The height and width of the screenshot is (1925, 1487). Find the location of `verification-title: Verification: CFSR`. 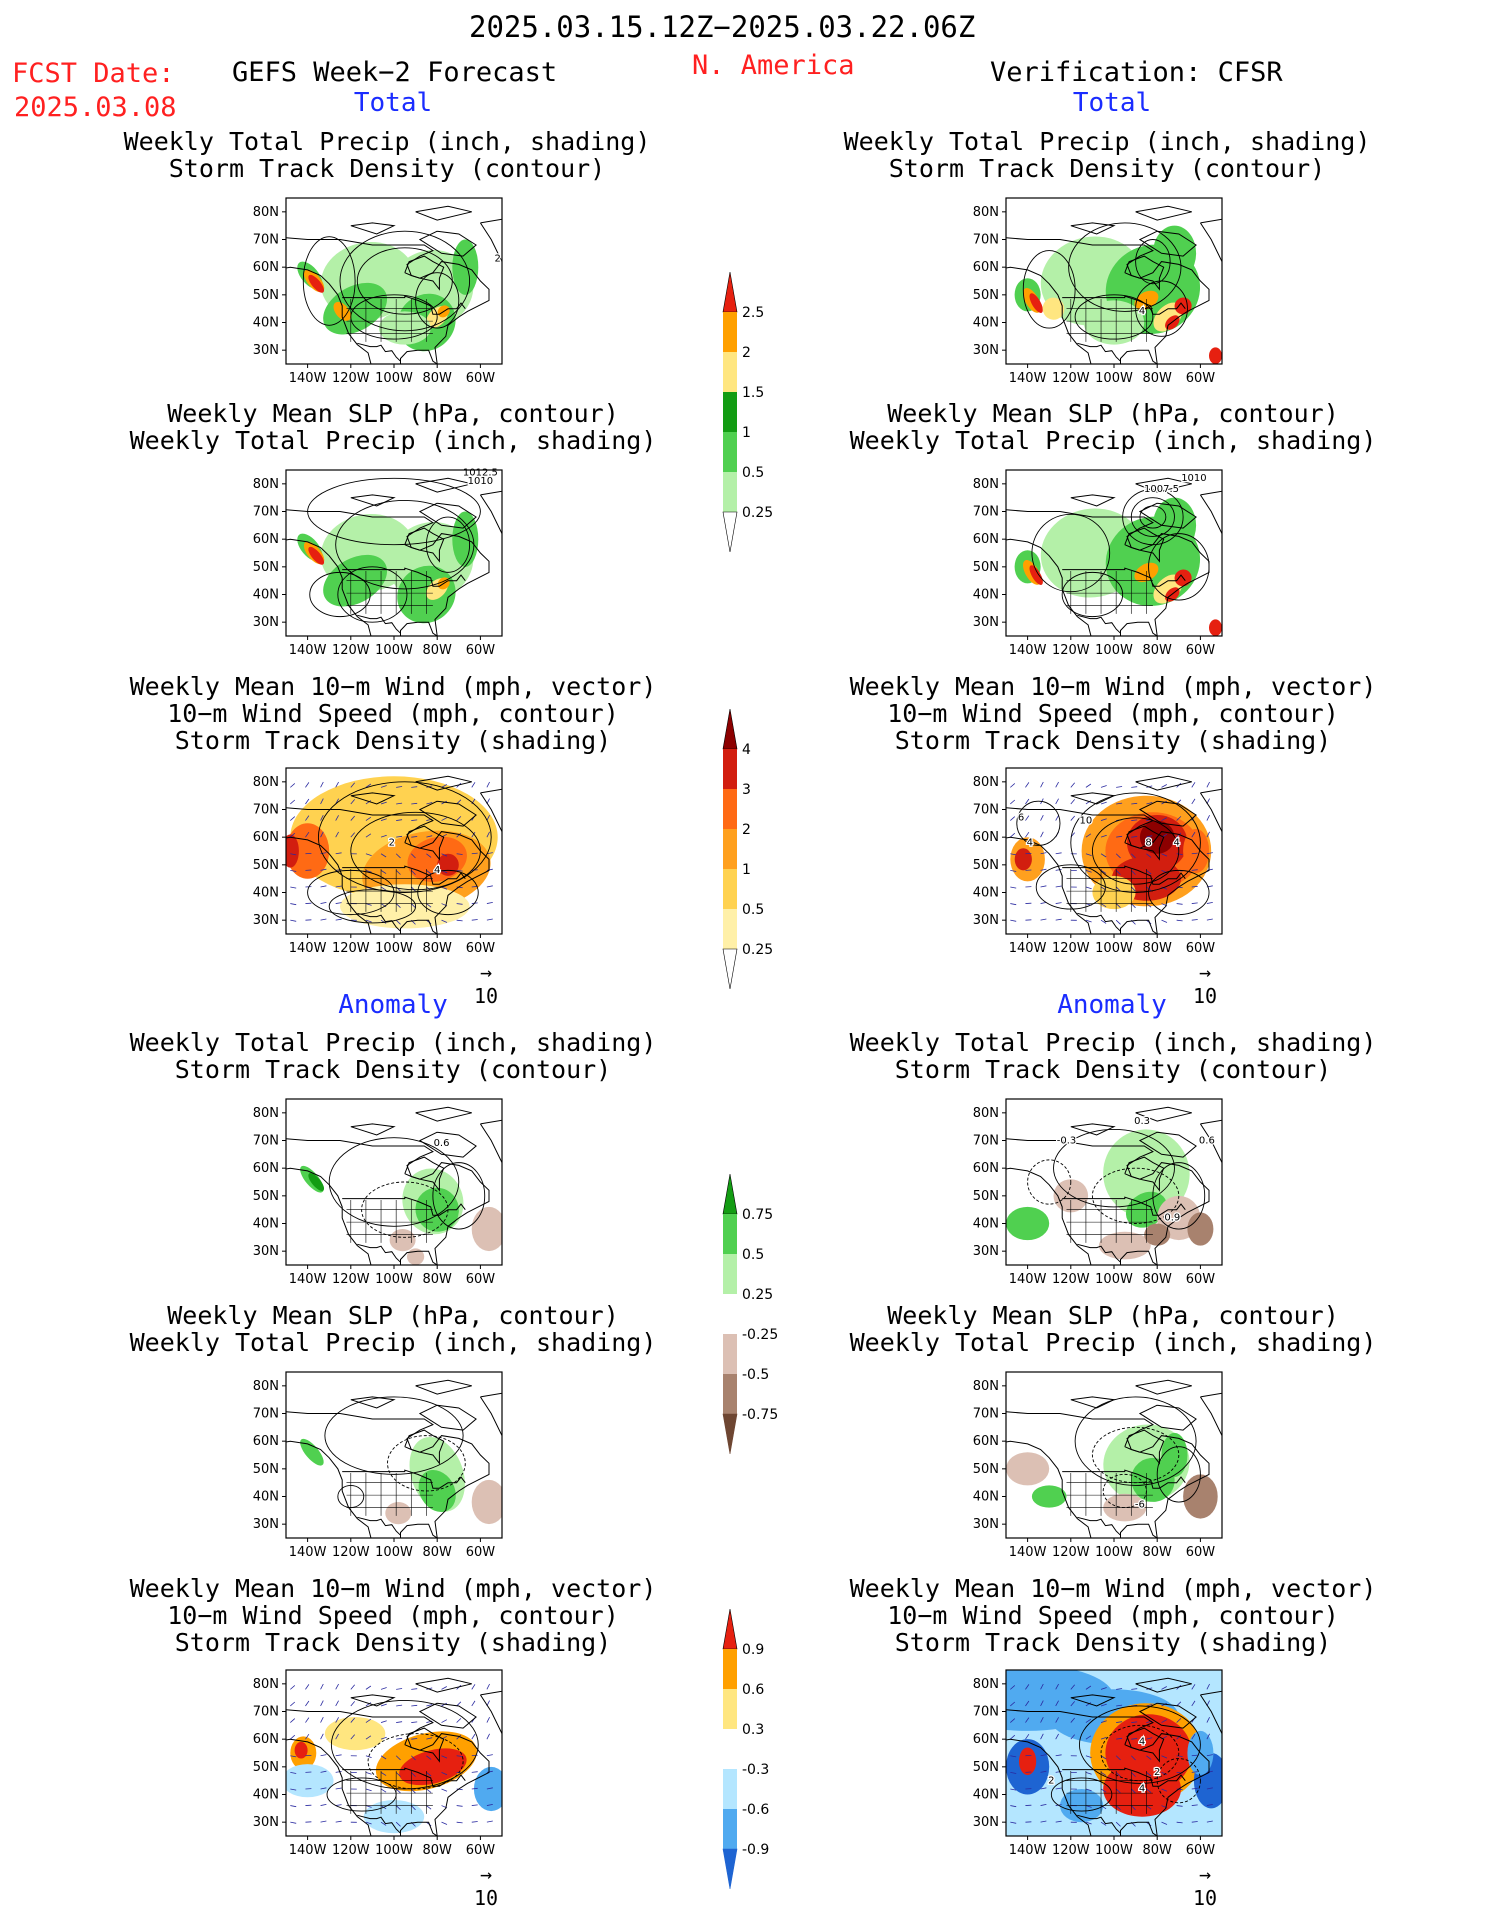

verification-title: Verification: CFSR is located at coordinates (1136, 72).